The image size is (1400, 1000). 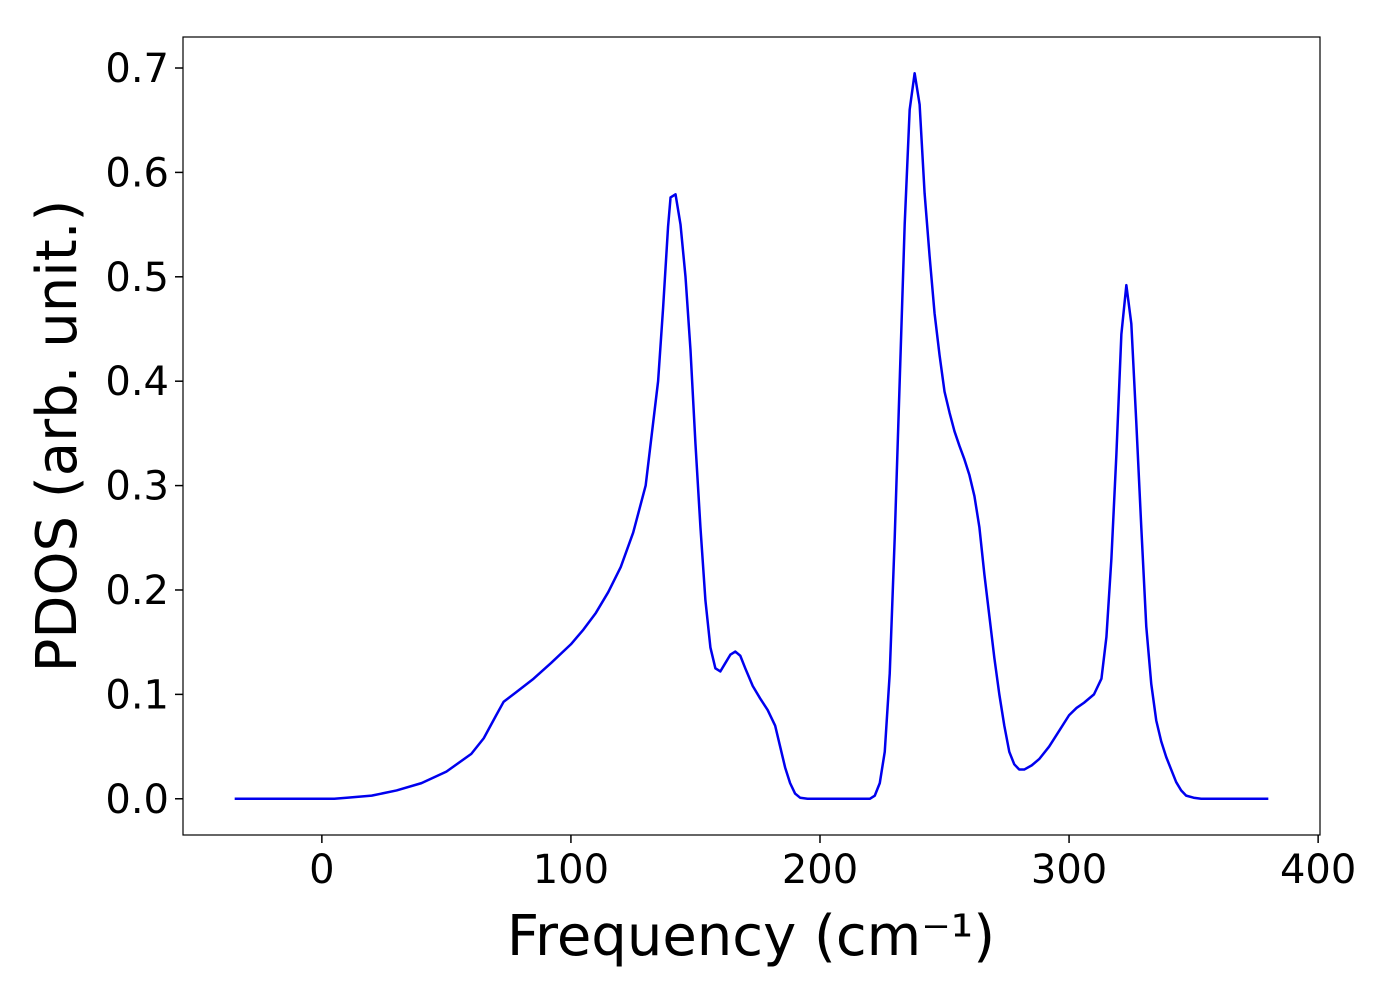 I want to click on y-tick-label: 0.3, so click(x=137, y=487).